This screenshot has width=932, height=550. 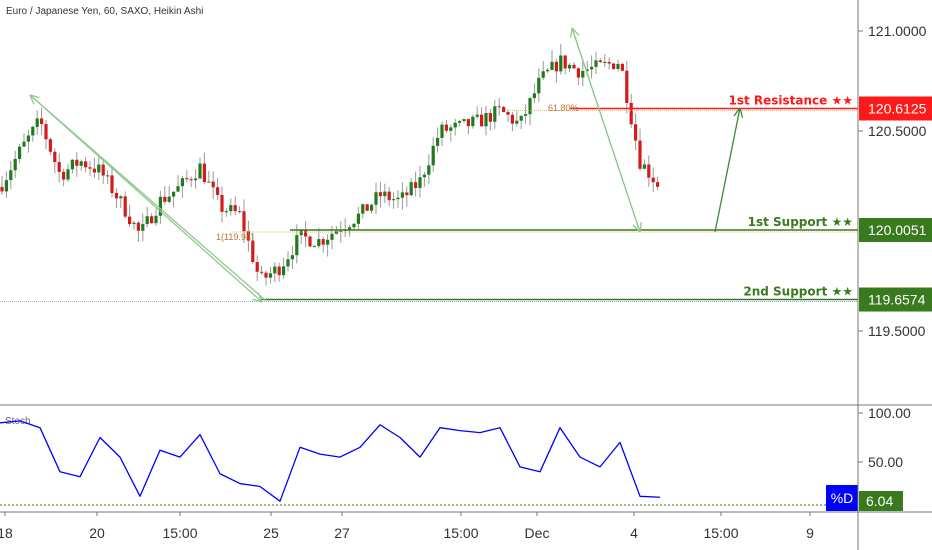 I want to click on fib-label: 1(119.94), so click(x=235, y=237).